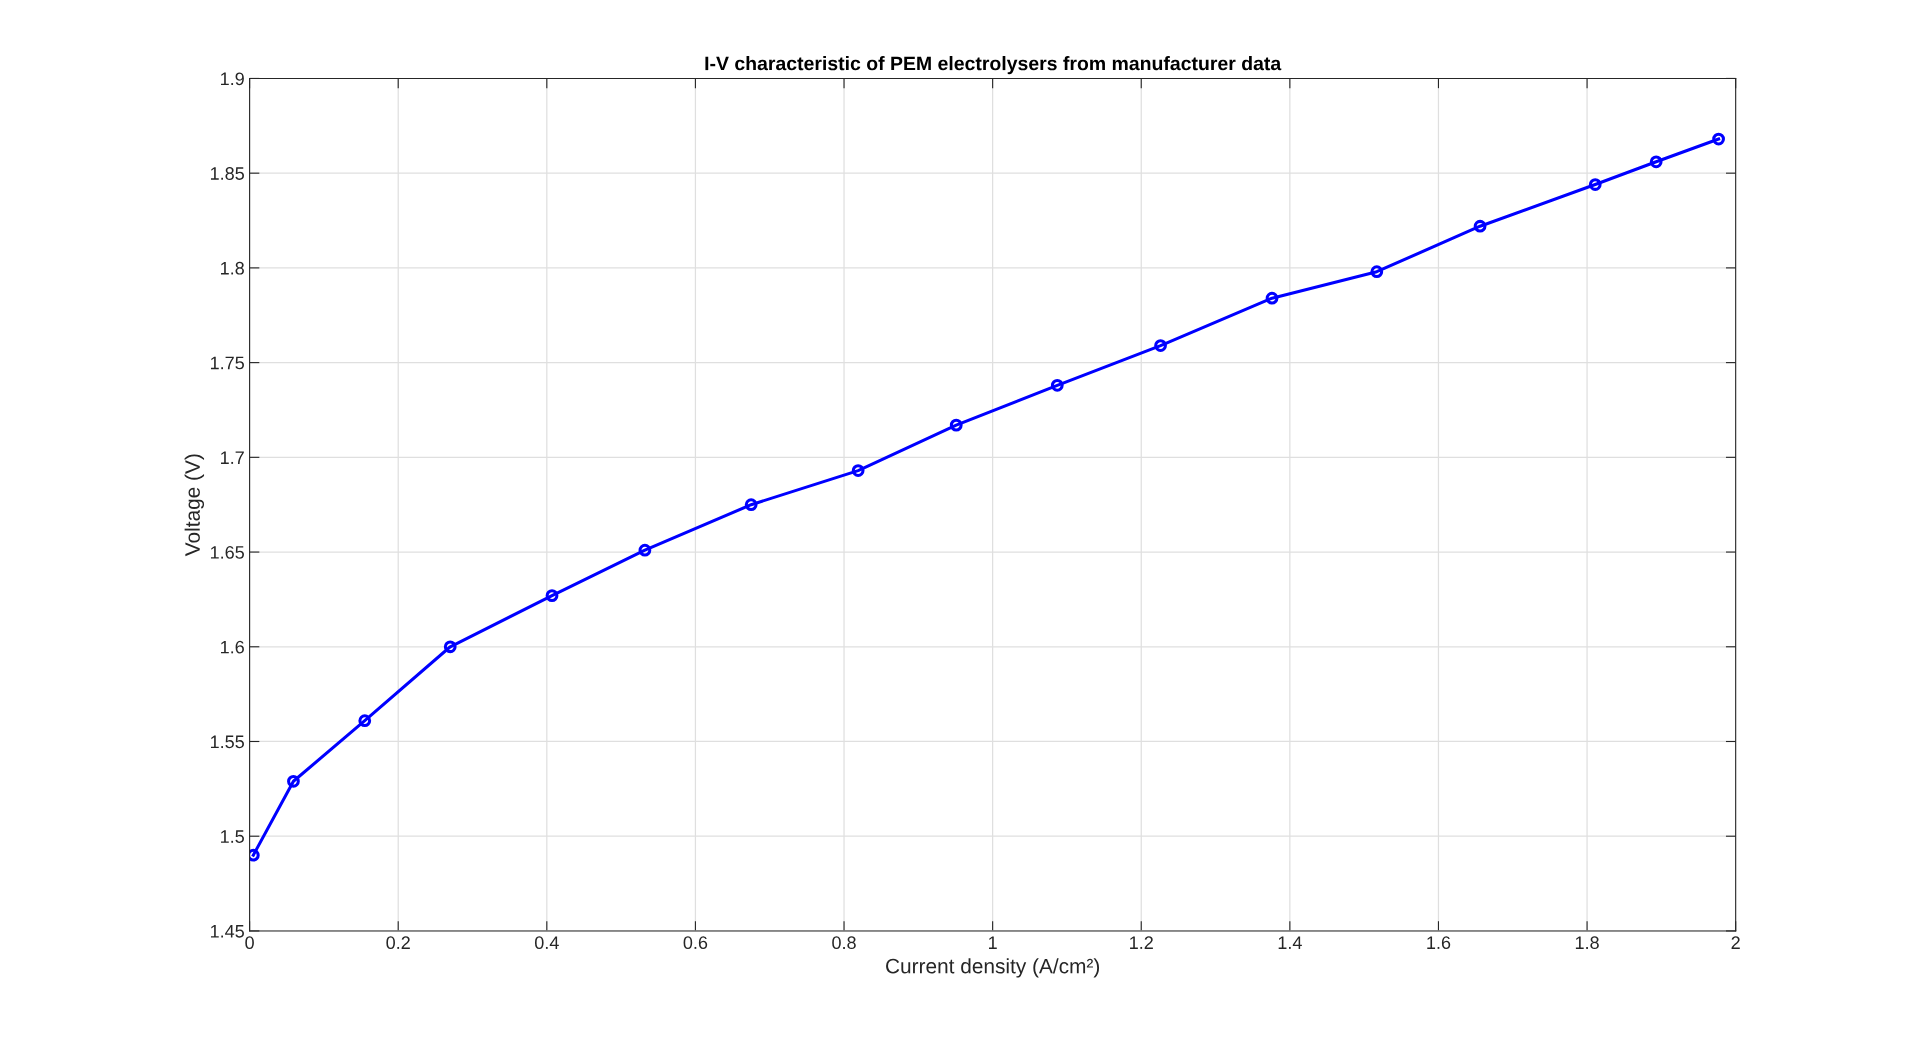  What do you see at coordinates (695, 943) in the screenshot?
I see `x-tick-label: 0.6` at bounding box center [695, 943].